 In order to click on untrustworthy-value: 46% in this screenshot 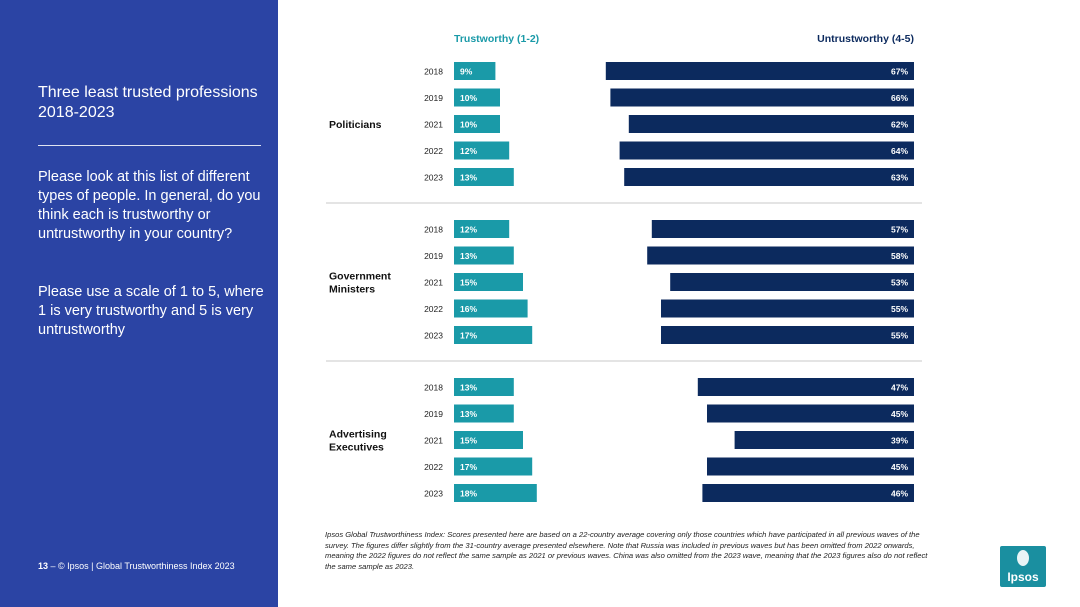, I will do `click(899, 494)`.